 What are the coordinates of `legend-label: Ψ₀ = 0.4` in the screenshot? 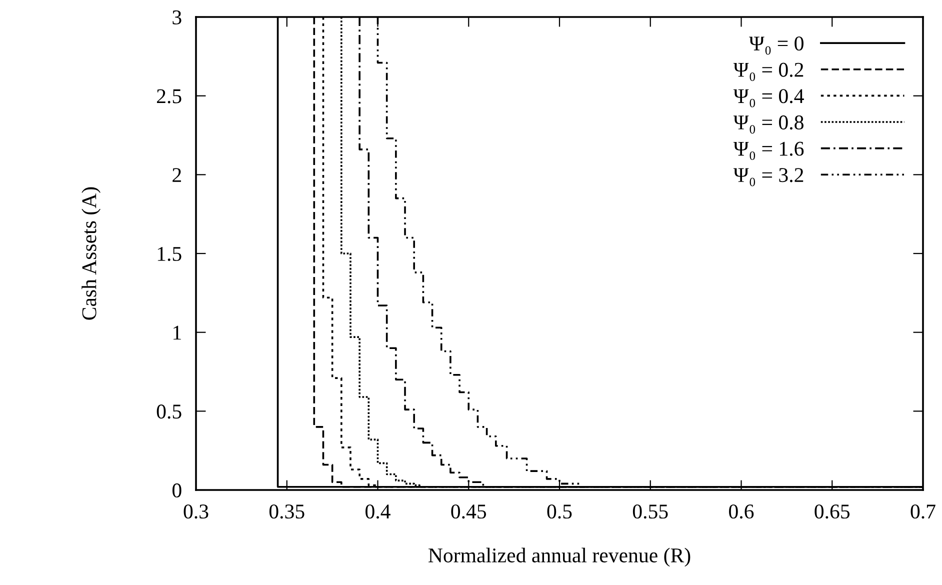 It's located at (768, 98).